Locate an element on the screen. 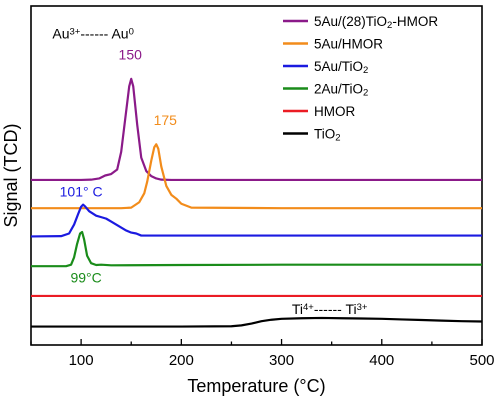 This screenshot has height=400, width=498. x-tick-label: 100 is located at coordinates (81, 360).